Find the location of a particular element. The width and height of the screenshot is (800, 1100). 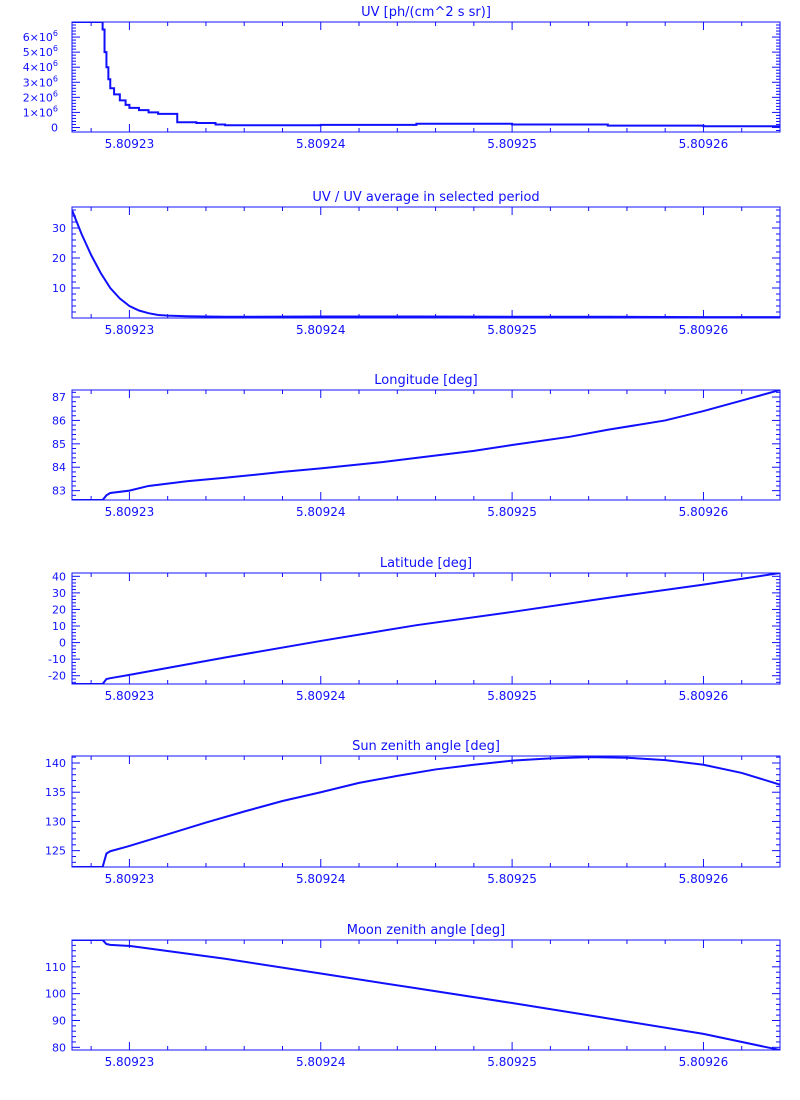

y-tick-label: 1×10⁶ is located at coordinates (40, 111).